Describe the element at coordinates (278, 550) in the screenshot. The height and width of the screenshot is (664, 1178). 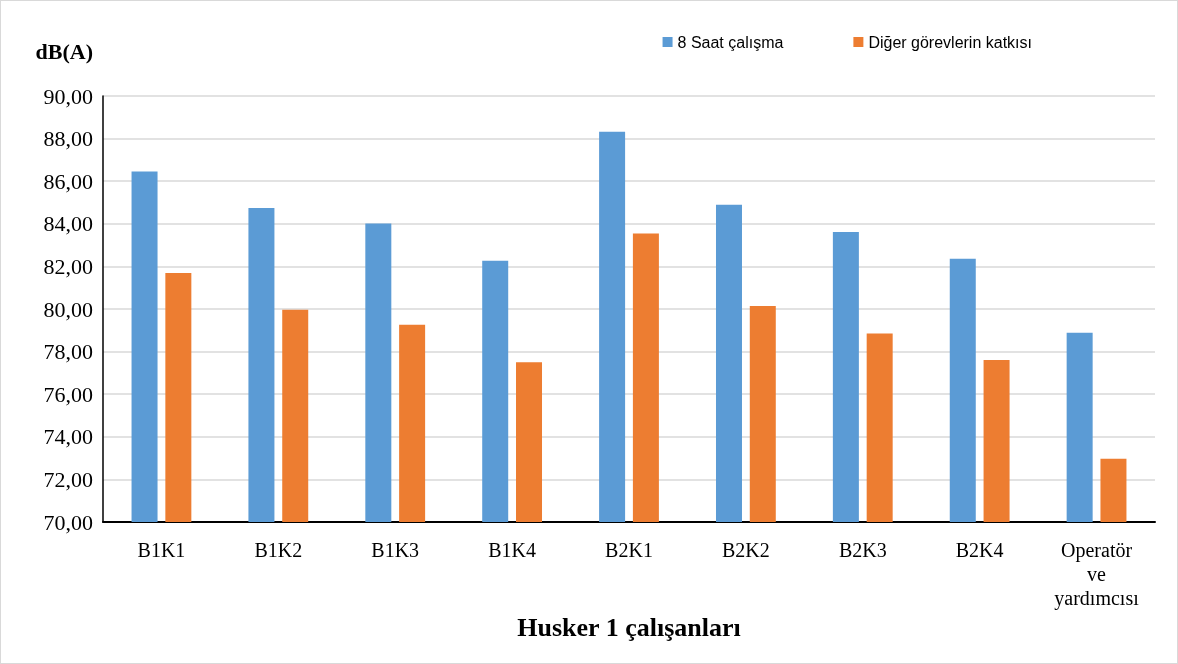
I see `x-tick-label: B1K2` at that location.